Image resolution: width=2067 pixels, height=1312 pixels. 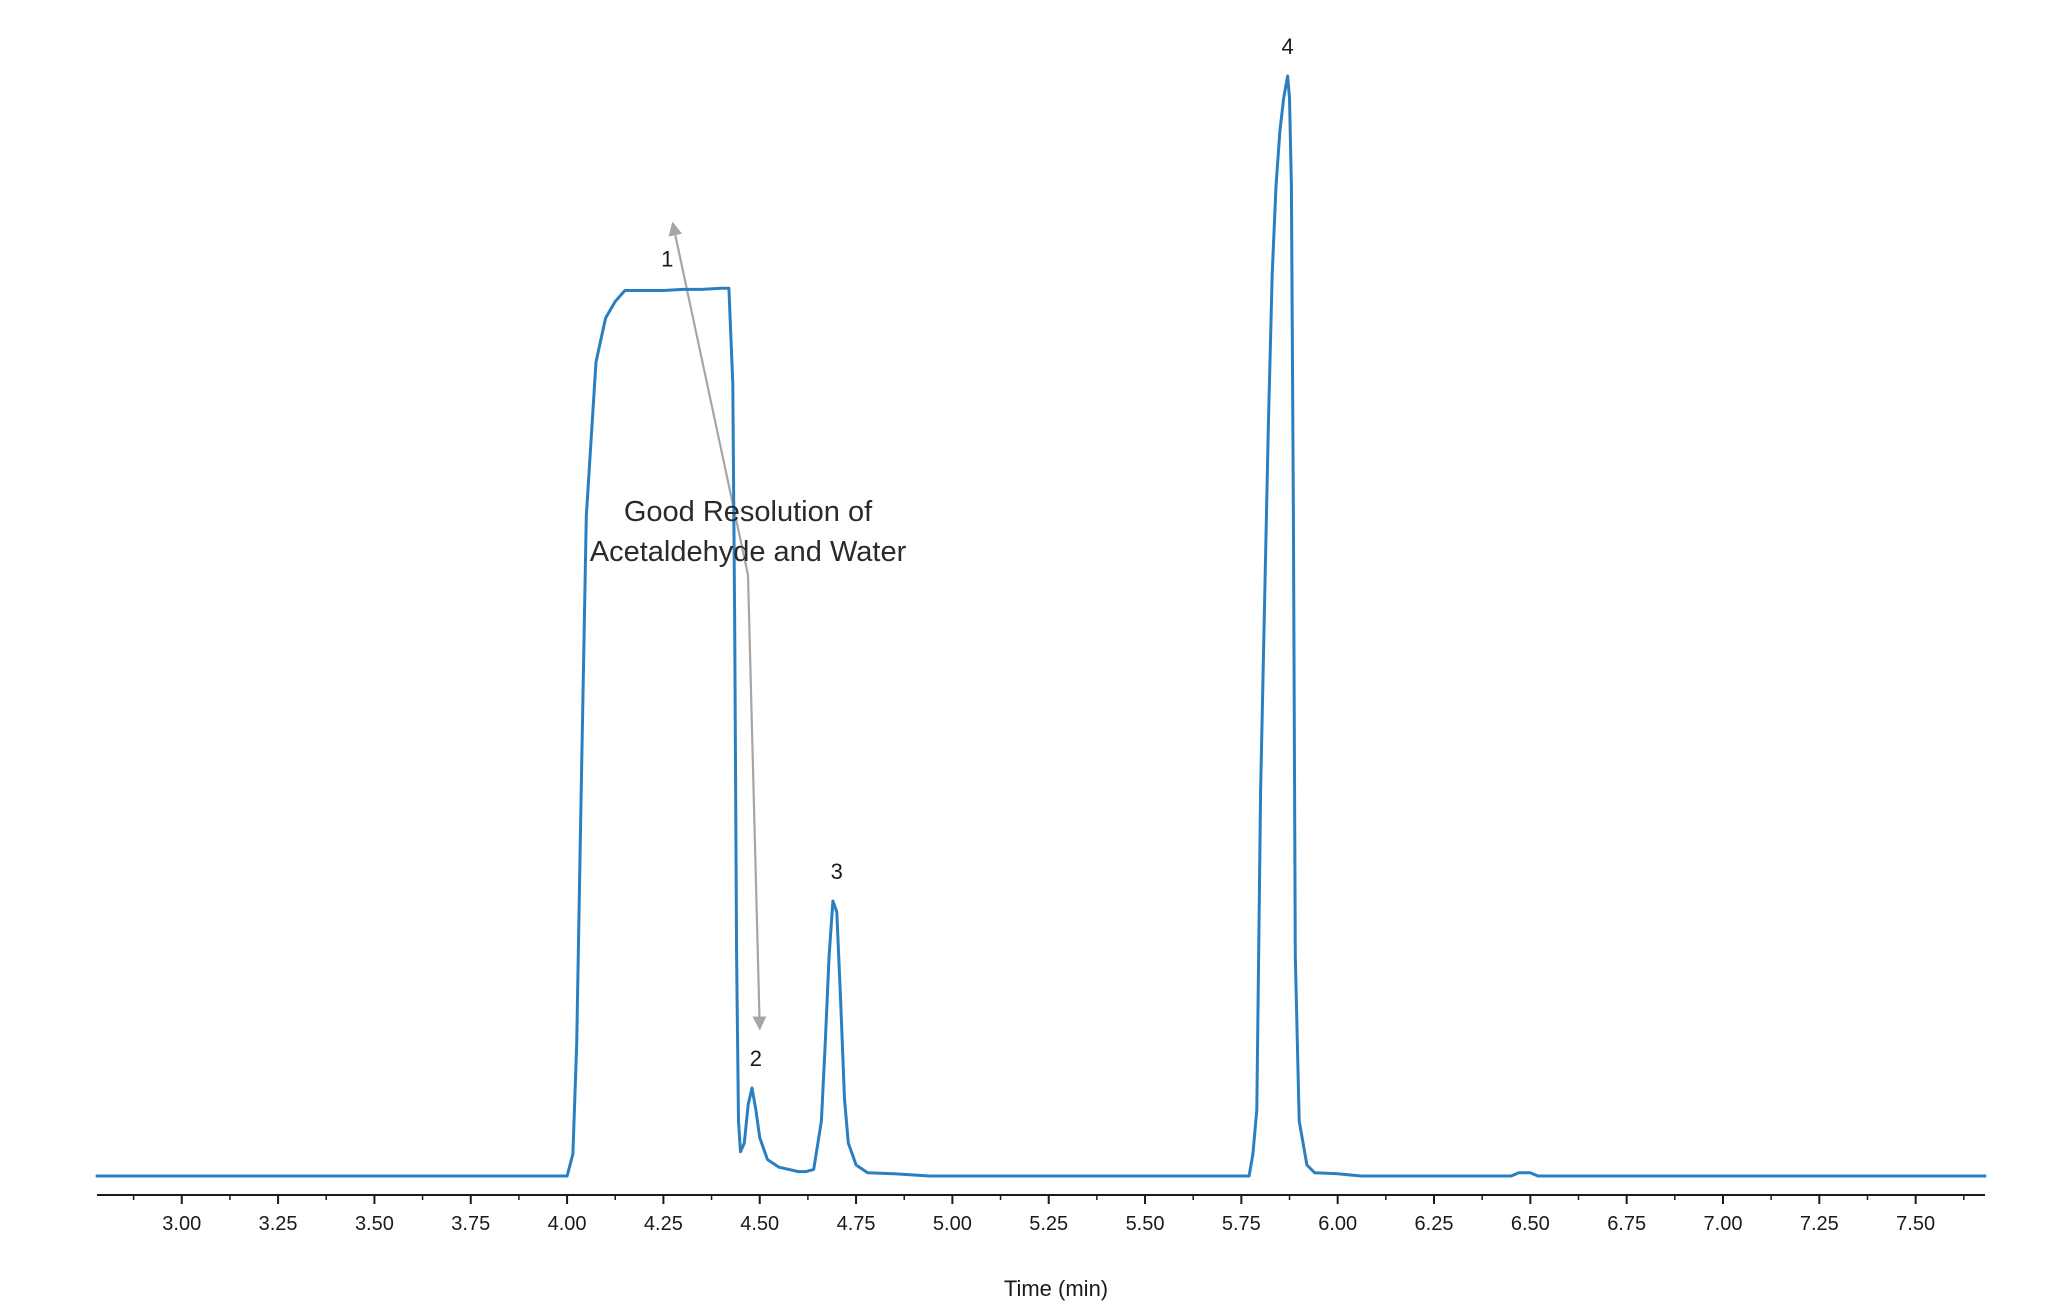 What do you see at coordinates (1056, 1288) in the screenshot?
I see `x-axis-title: Time (min)` at bounding box center [1056, 1288].